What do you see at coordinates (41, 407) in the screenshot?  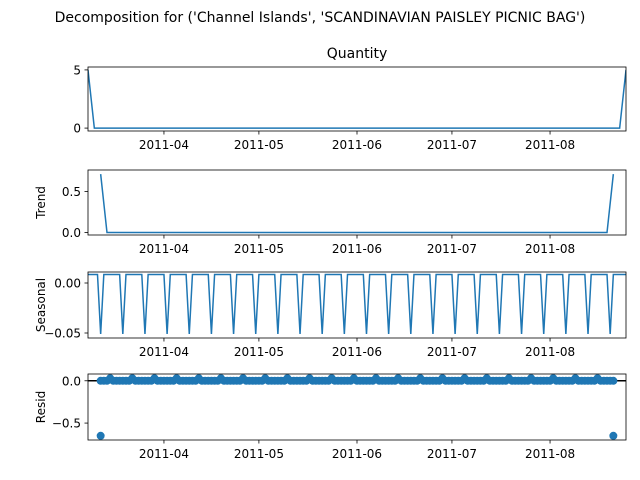 I see `y-axis-label: Resid` at bounding box center [41, 407].